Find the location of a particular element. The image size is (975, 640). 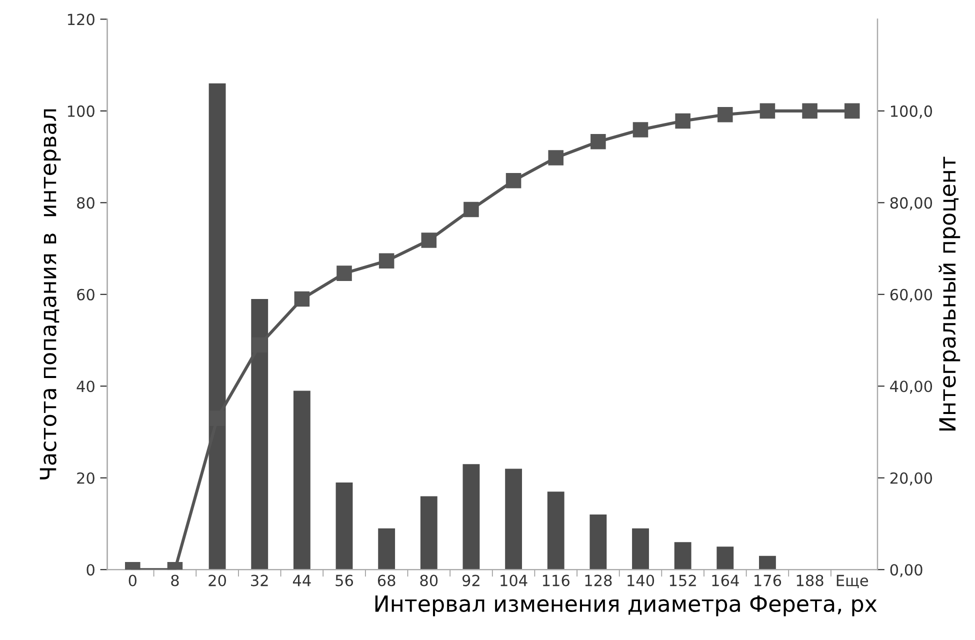

x-tick-label: Еще is located at coordinates (852, 581).